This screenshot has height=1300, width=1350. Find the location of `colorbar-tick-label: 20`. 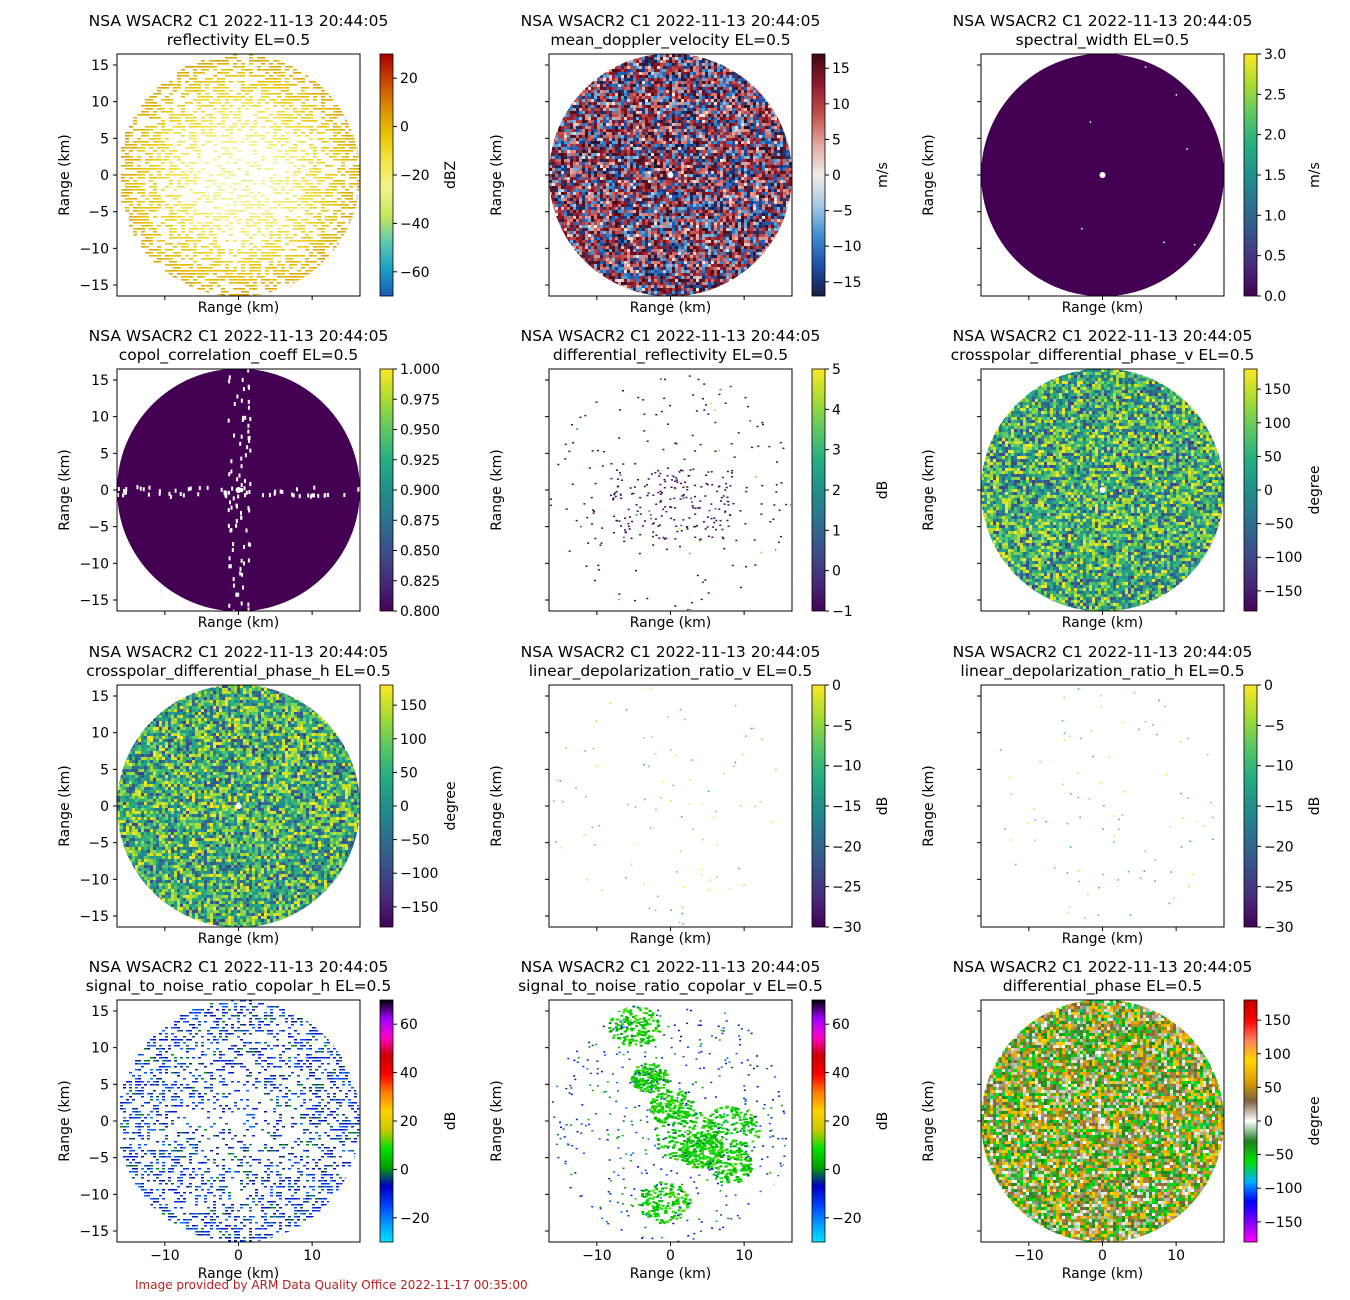

colorbar-tick-label: 20 is located at coordinates (409, 79).